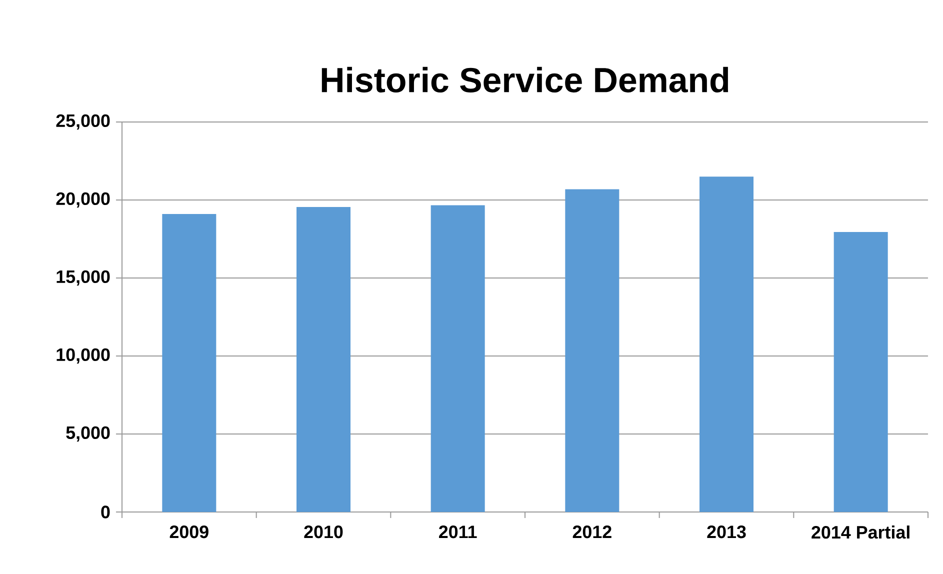 The height and width of the screenshot is (574, 943). What do you see at coordinates (525, 79) in the screenshot?
I see `chart-title: Historic Service Demand` at bounding box center [525, 79].